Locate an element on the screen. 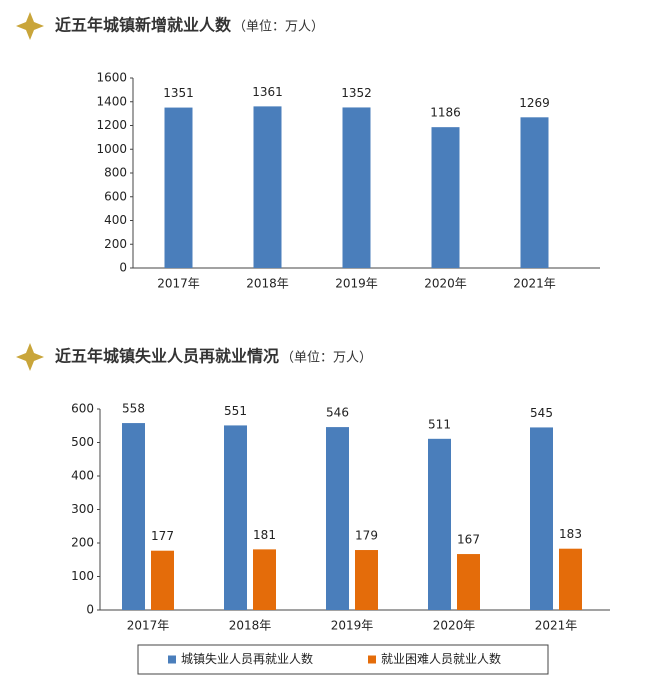  legend-label: 城镇失业人员再就业人数 is located at coordinates (247, 658).